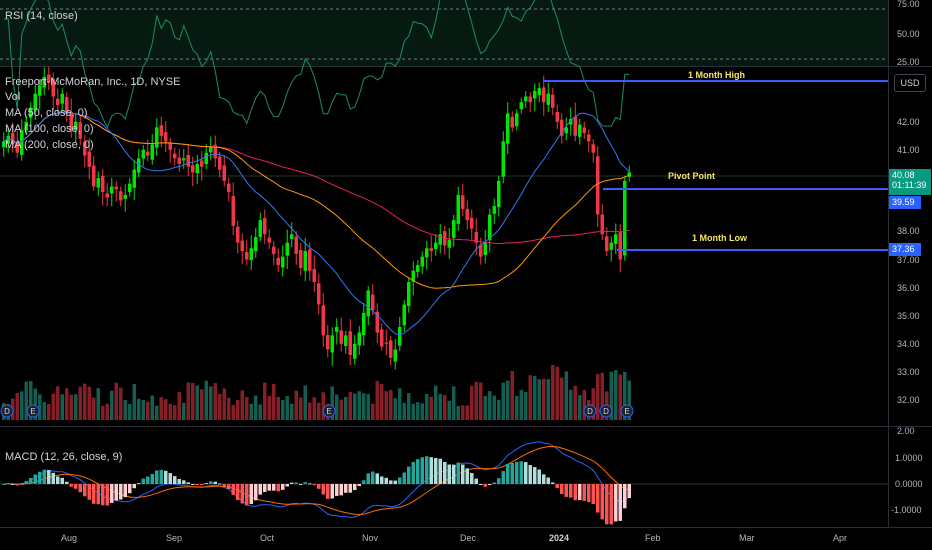  What do you see at coordinates (908, 231) in the screenshot?
I see `price-tick: 38.00` at bounding box center [908, 231].